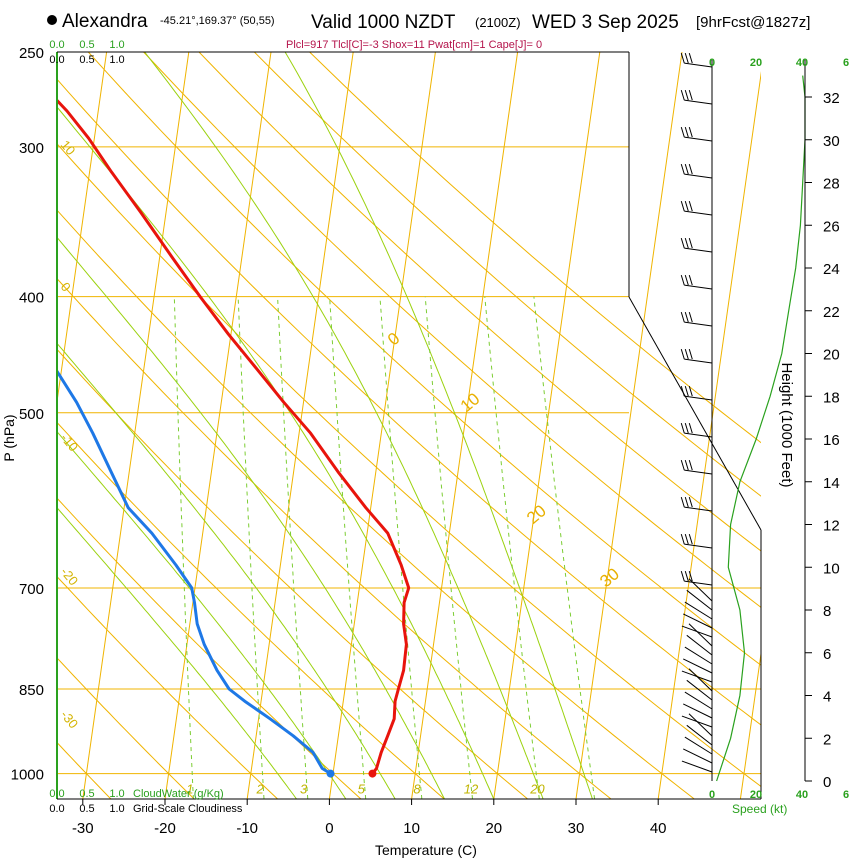 The image size is (850, 865). Describe the element at coordinates (761, 428) in the screenshot. I see `speed-profile-line` at that location.